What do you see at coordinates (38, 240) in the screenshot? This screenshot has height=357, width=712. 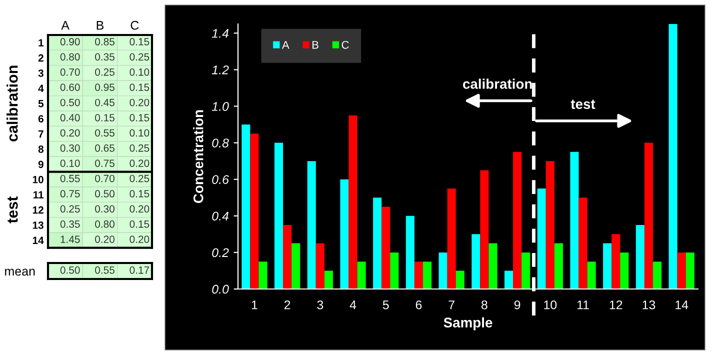 I see `y-tick-label: 14` at bounding box center [38, 240].